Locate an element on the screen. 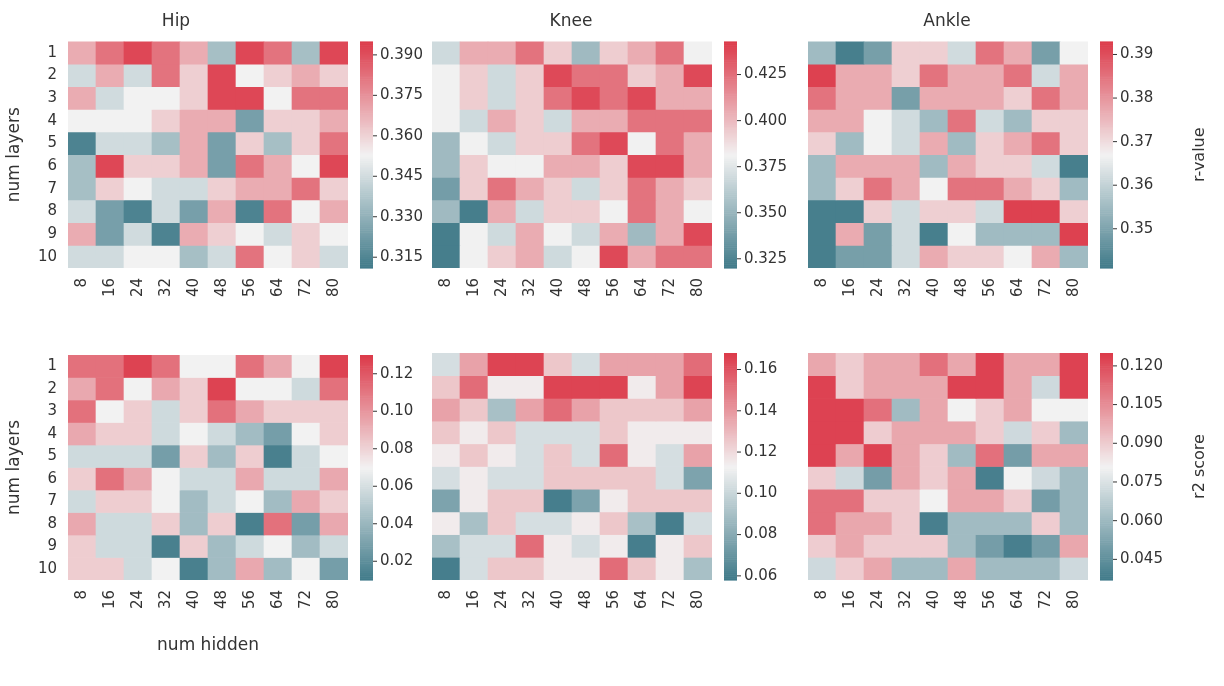 The width and height of the screenshot is (1224, 686). x-axis-title: num hidden is located at coordinates (208, 644).